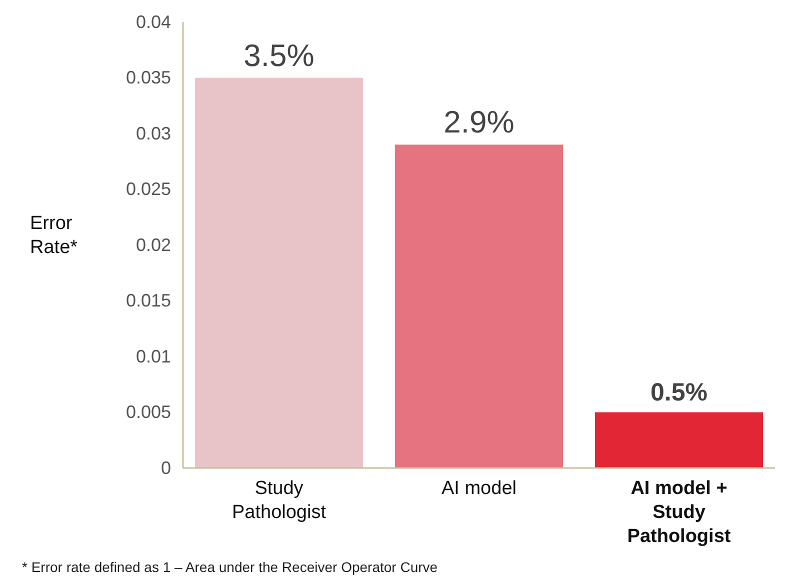 This screenshot has width=789, height=581. What do you see at coordinates (279, 55) in the screenshot?
I see `data-label: 3.5%` at bounding box center [279, 55].